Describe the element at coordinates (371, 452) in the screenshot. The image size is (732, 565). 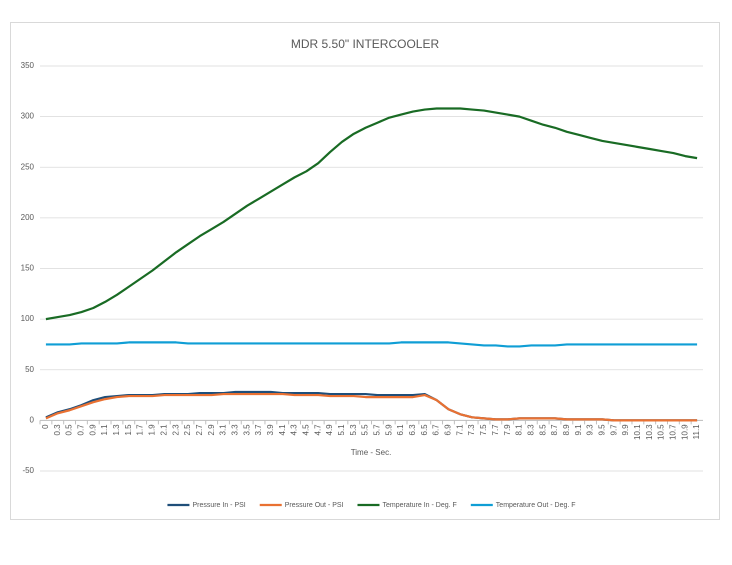
I see `x-axis-title: Time - Sec.` at that location.